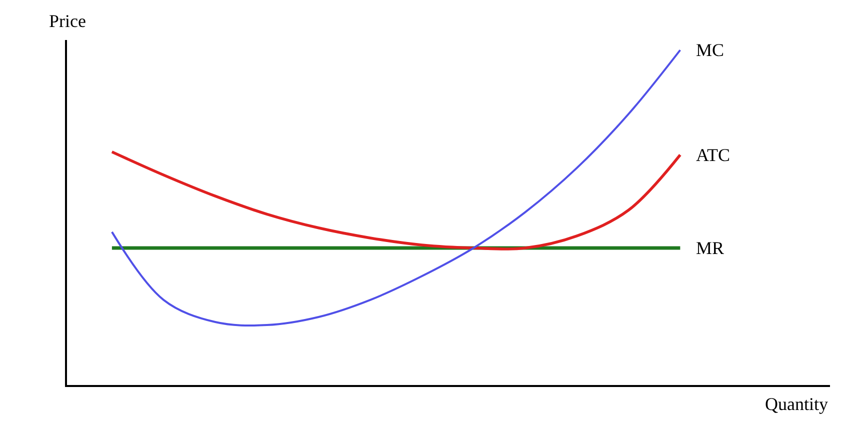  I want to click on y-axis-title: Price, so click(67, 21).